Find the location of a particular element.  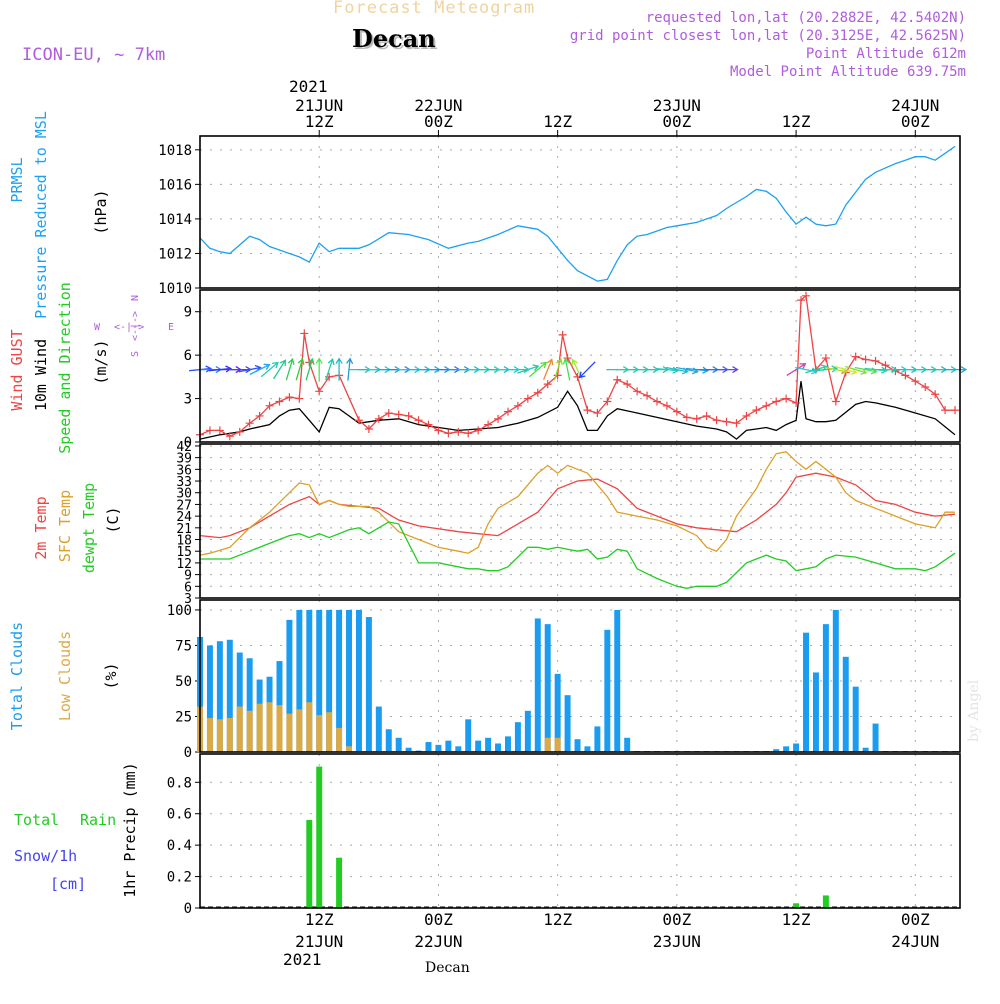

wind-unit: (m/s) is located at coordinates (101, 361).